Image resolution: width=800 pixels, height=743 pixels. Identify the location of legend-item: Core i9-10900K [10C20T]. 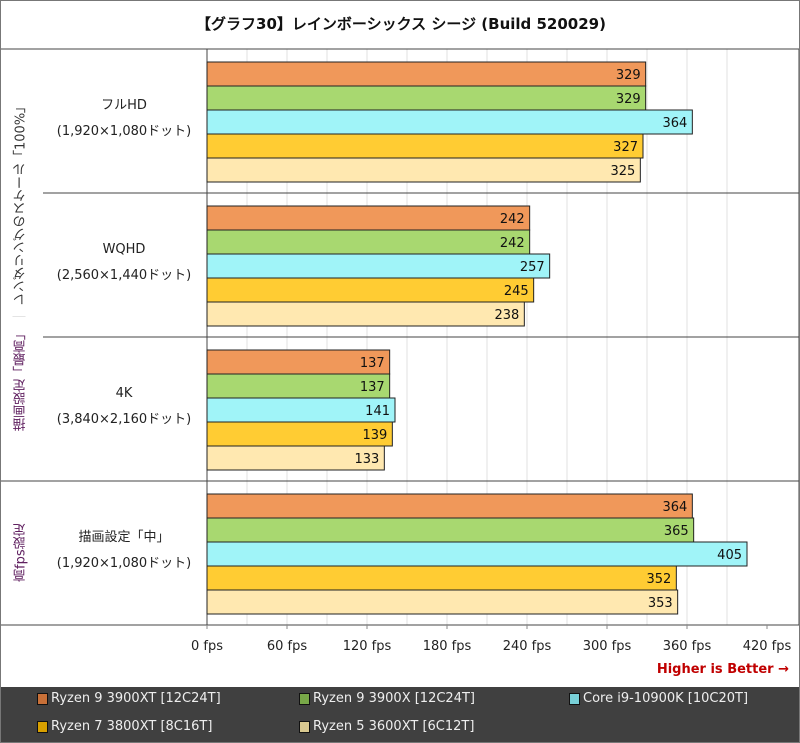
(658, 698).